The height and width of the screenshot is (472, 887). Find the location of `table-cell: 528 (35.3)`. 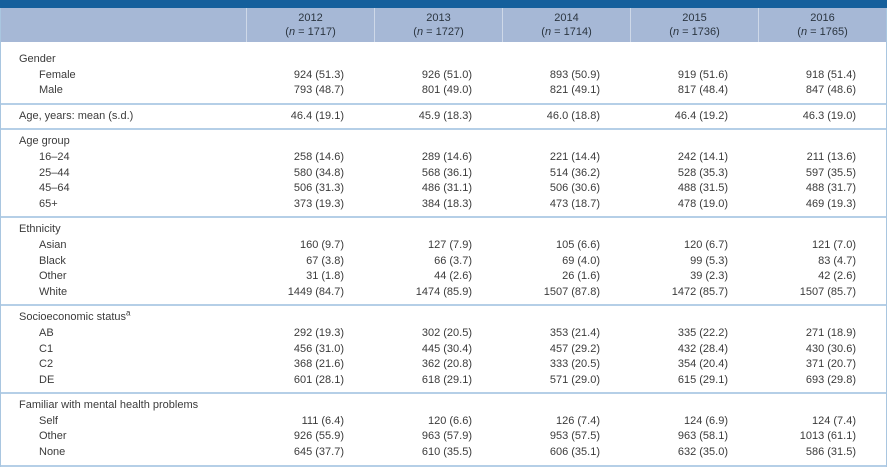

table-cell: 528 (35.3) is located at coordinates (702, 172).